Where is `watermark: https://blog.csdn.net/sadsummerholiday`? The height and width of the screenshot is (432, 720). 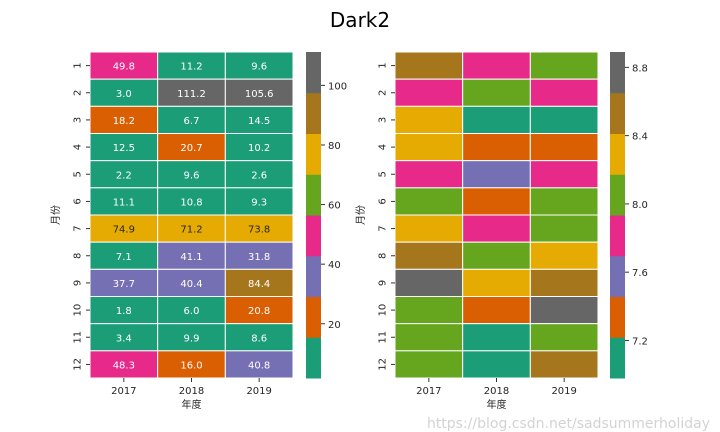
watermark: https://blog.csdn.net/sadsummerholiday is located at coordinates (568, 424).